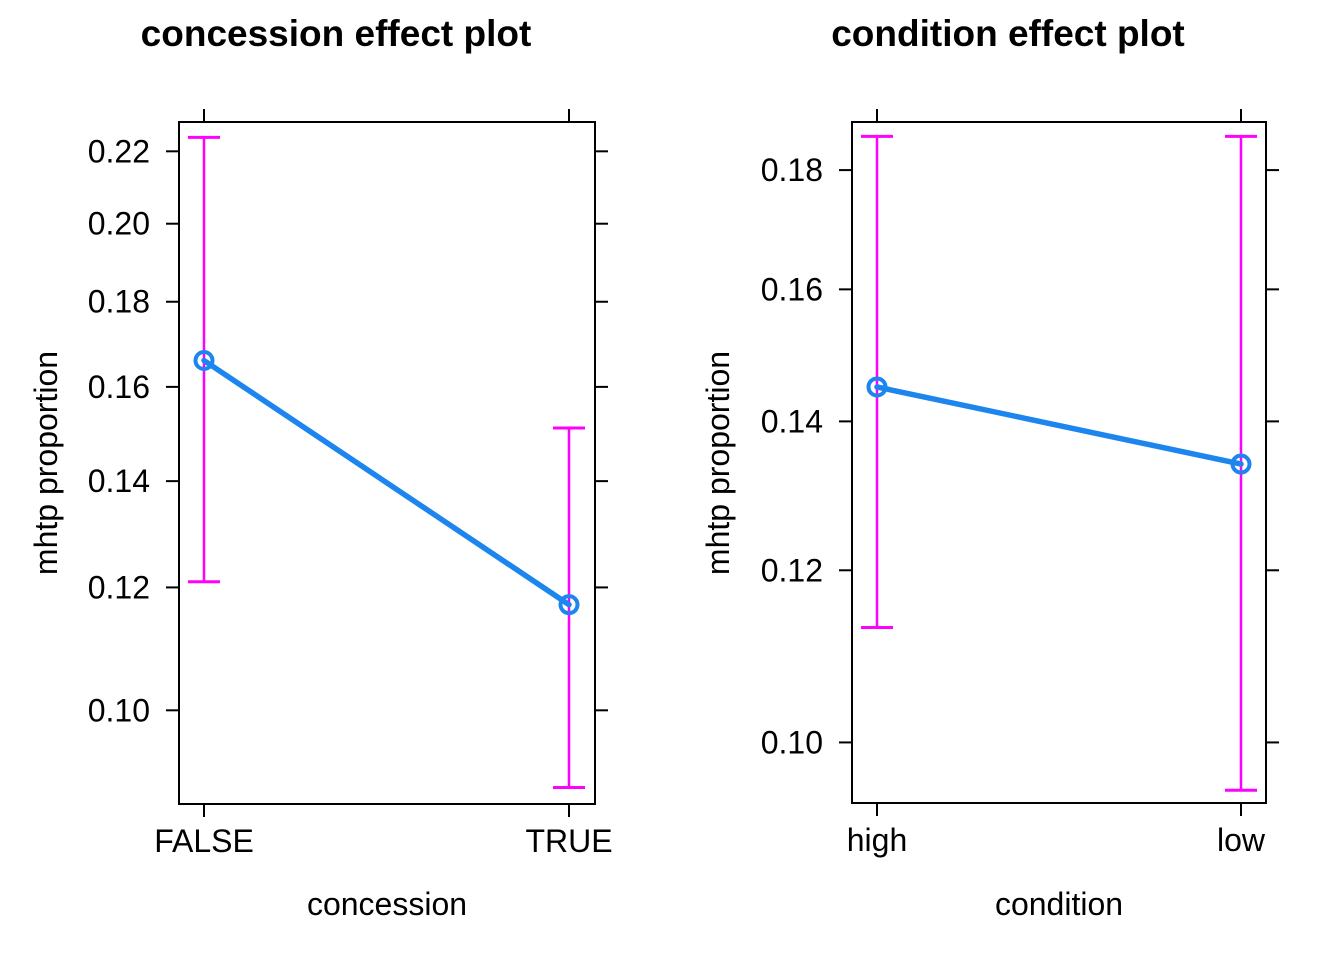 Image resolution: width=1344 pixels, height=960 pixels. I want to click on chart-title-concession: concession effect plot, so click(336, 33).